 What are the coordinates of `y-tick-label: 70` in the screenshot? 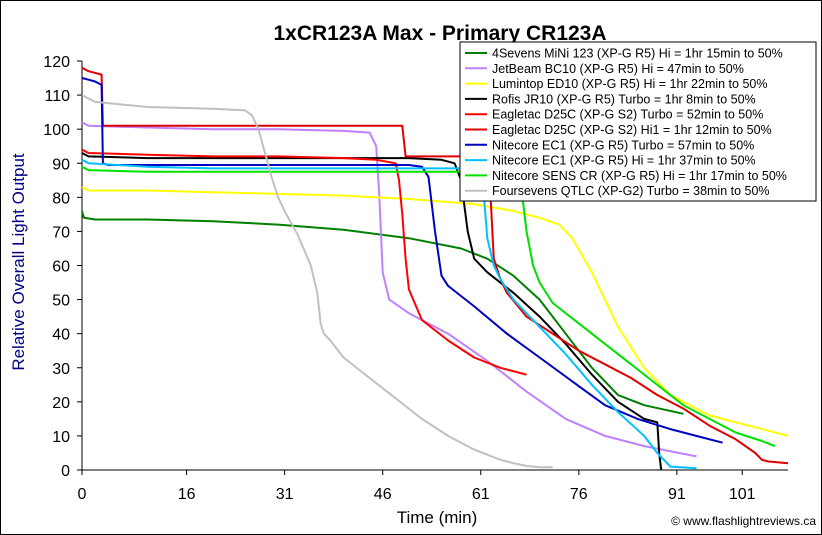 It's located at (61, 232).